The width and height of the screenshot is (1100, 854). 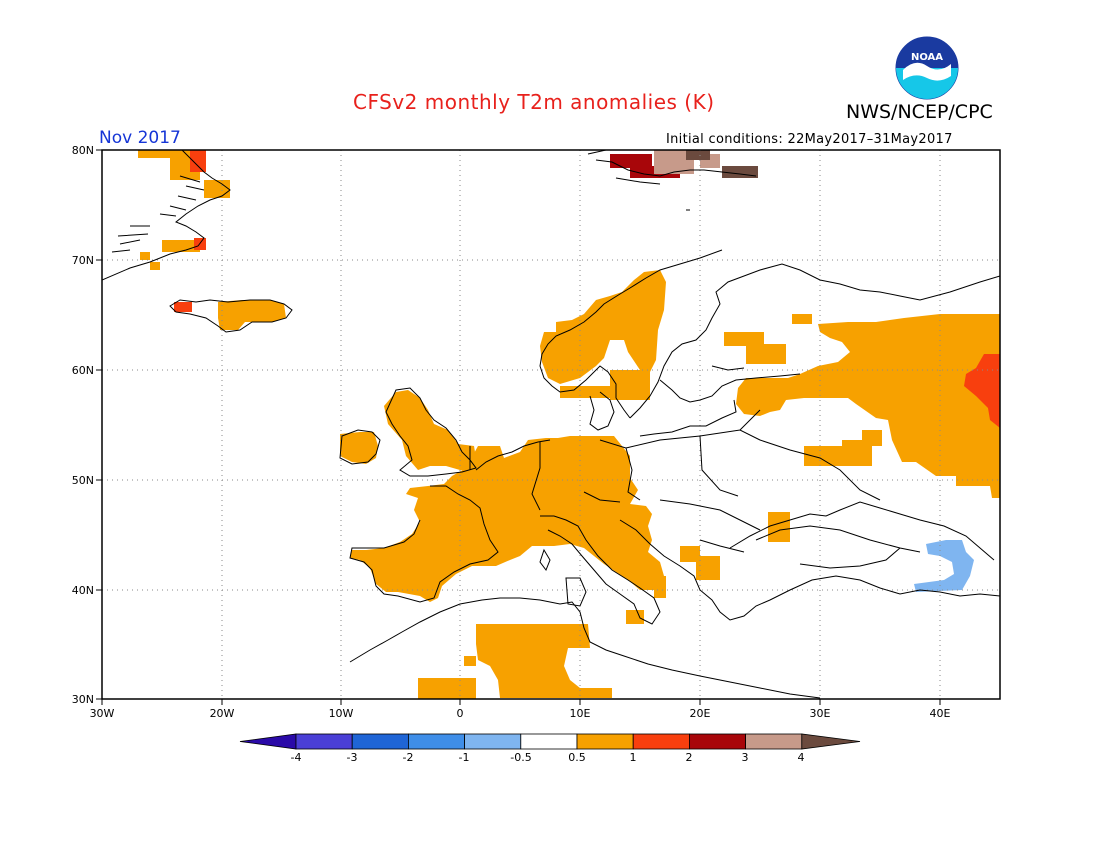 What do you see at coordinates (464, 757) in the screenshot?
I see `colorbar-label-m1: -1` at bounding box center [464, 757].